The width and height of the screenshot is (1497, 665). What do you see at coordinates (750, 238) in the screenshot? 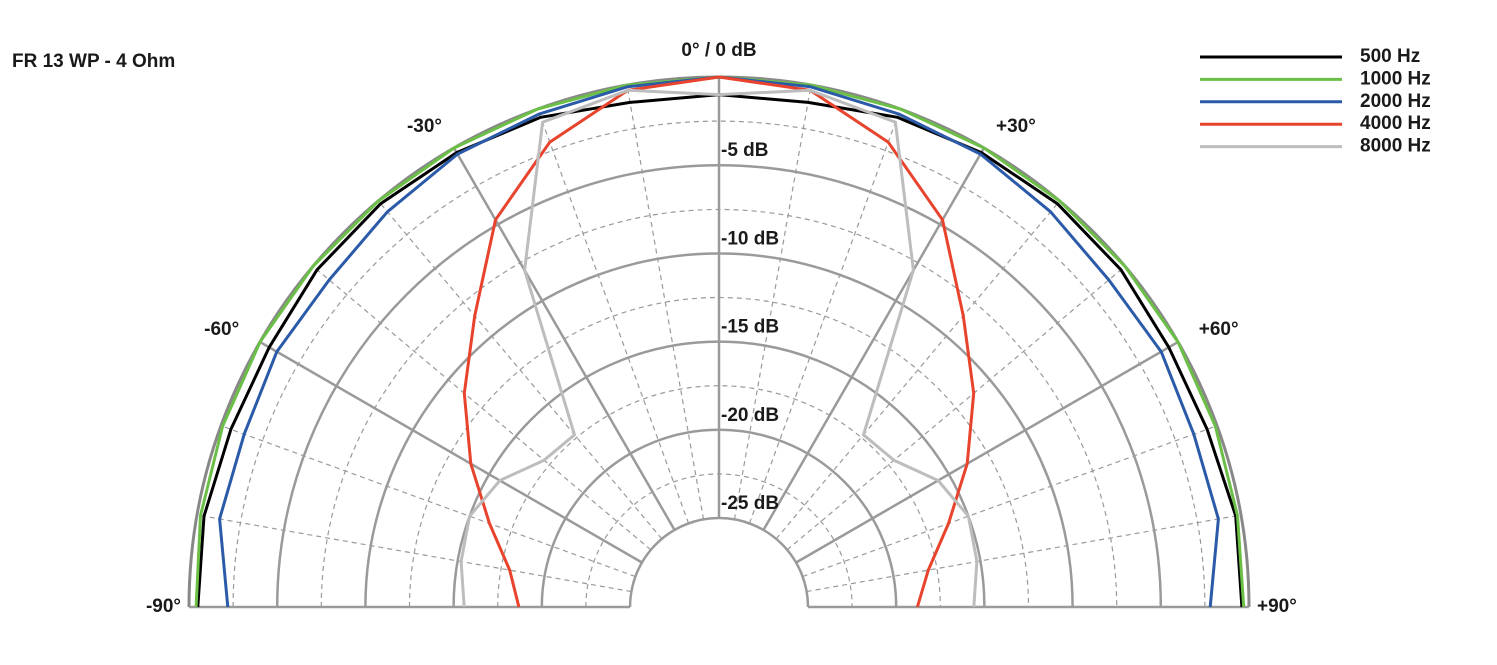
I see `db-label: -10 dB` at bounding box center [750, 238].